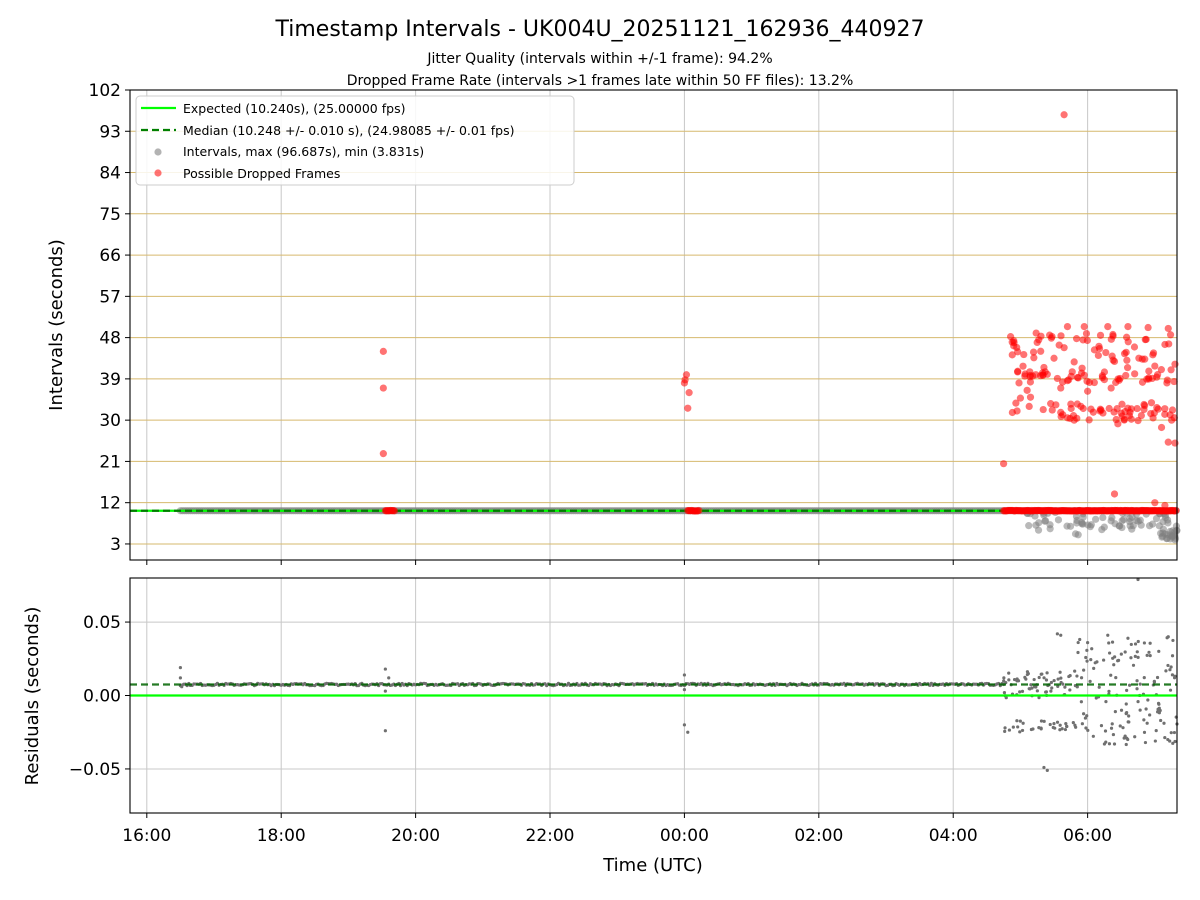 The width and height of the screenshot is (1200, 900). What do you see at coordinates (158, 152) in the screenshot?
I see `legend-intervals-swatch` at bounding box center [158, 152].